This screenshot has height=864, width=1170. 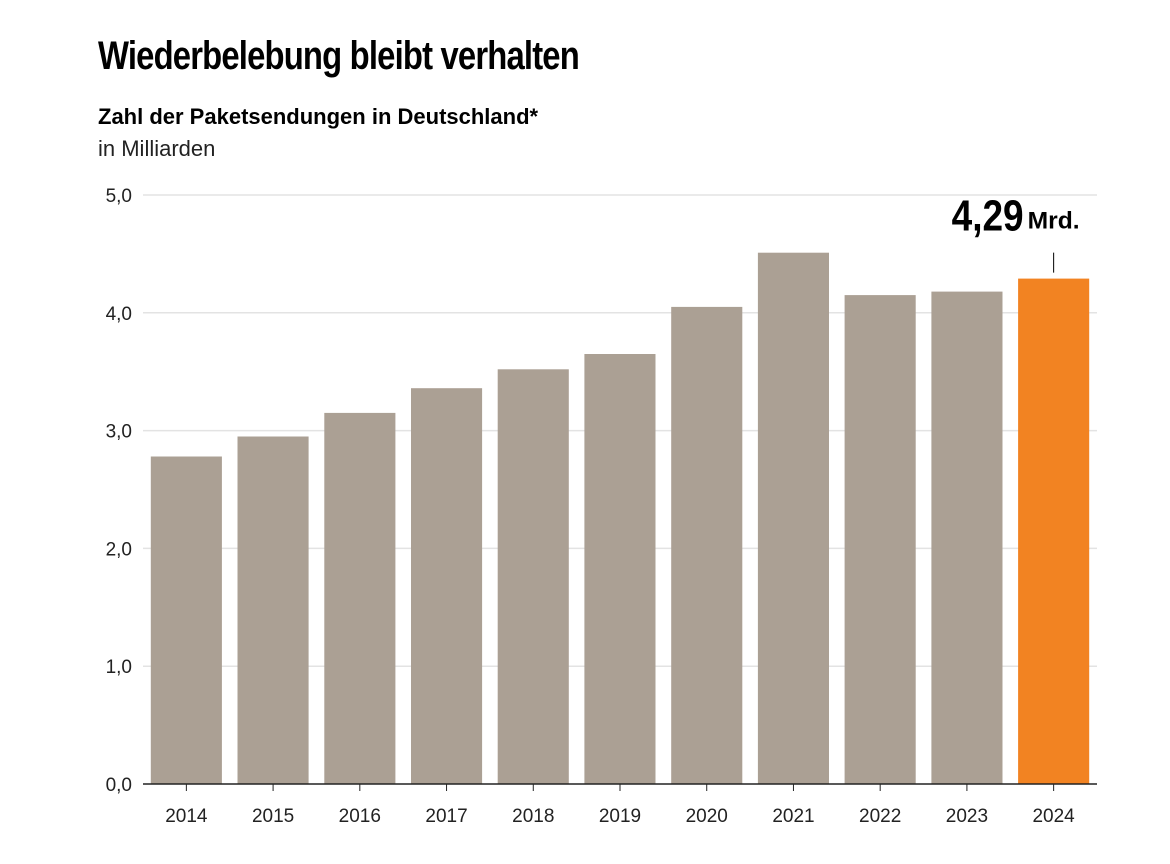 What do you see at coordinates (119, 491) in the screenshot?
I see `y-axis-labels: 0,0 1,0 2,0 3,0 4,0 5,0` at bounding box center [119, 491].